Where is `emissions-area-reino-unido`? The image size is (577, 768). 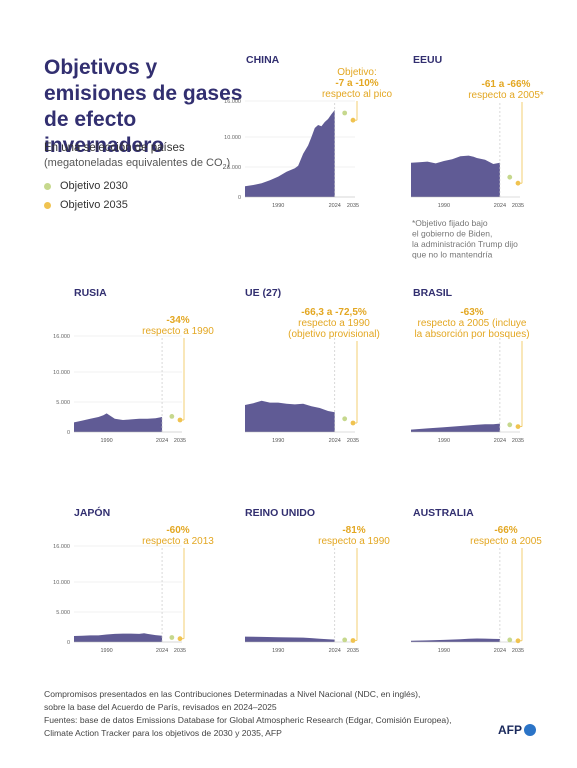 emissions-area-reino-unido is located at coordinates (290, 639).